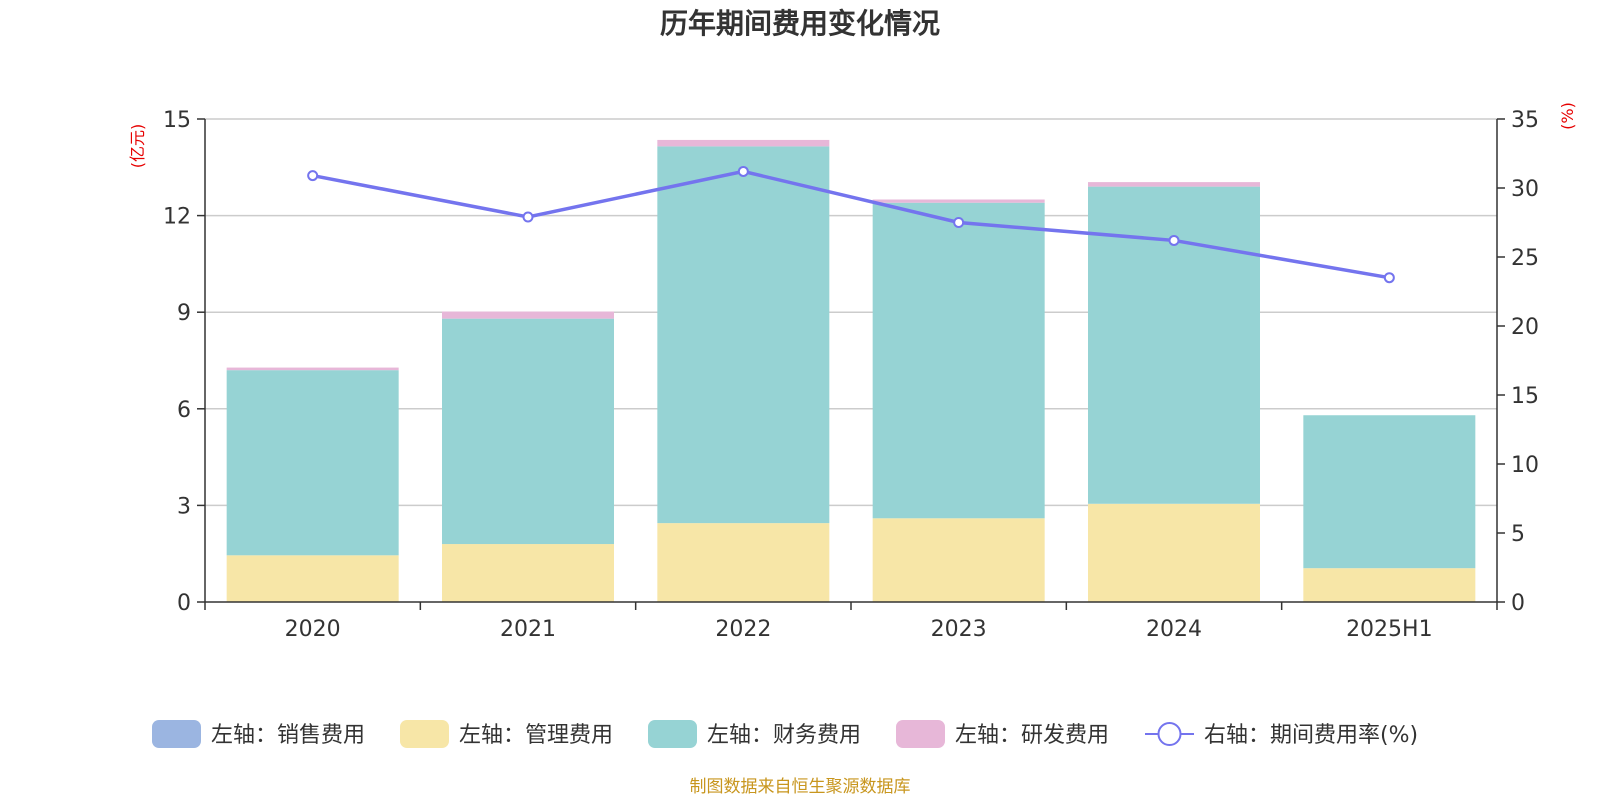 The height and width of the screenshot is (800, 1600). I want to click on legend: 左轴：销售费用 左轴：管理费用 左轴：财务费用 左轴：研发费用 右轴：期间费用率(%), so click(785, 734).